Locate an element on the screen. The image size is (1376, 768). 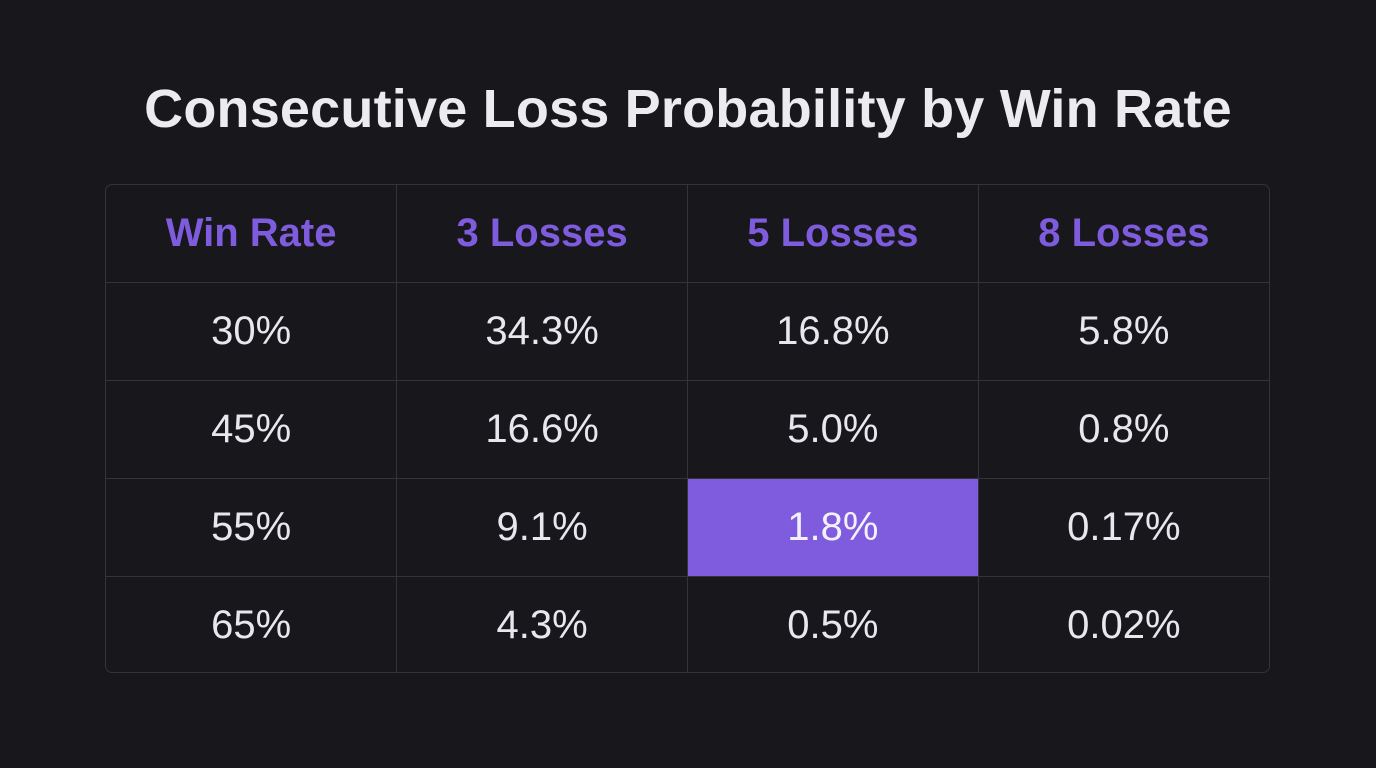
table-row: 55% 9.1% 1.8% 0.17% is located at coordinates (687, 527).